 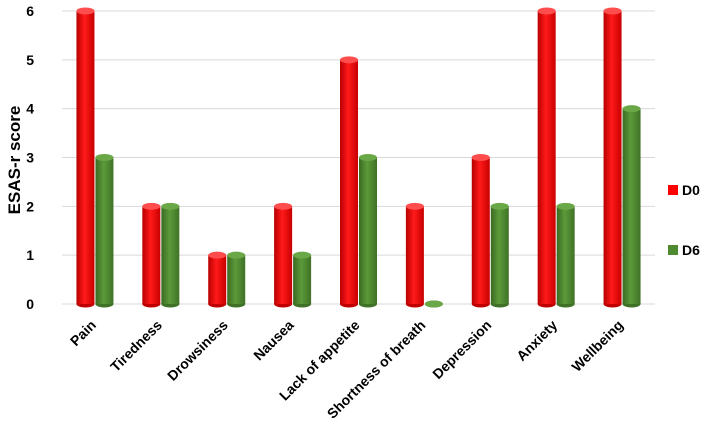 I want to click on bar-d6-pain, so click(x=104, y=231).